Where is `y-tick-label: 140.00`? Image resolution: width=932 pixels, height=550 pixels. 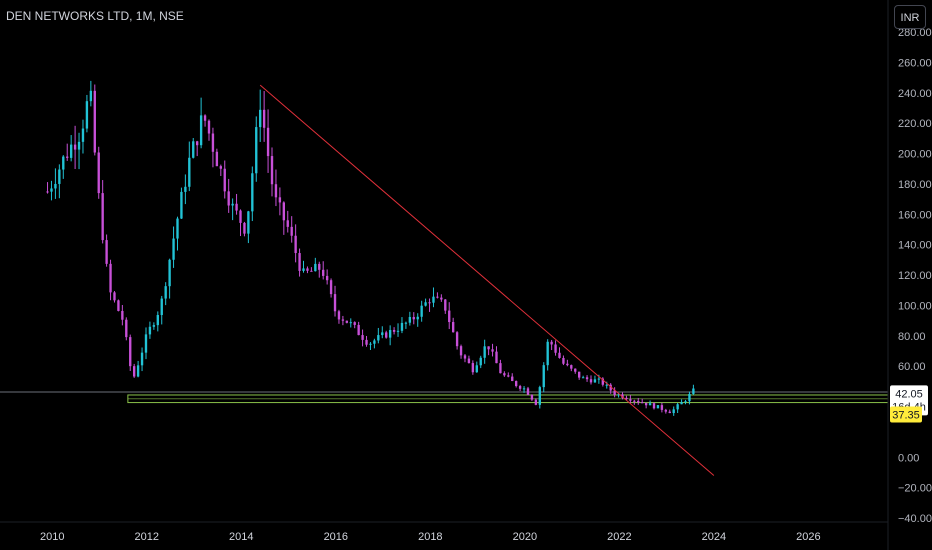
y-tick-label: 140.00 is located at coordinates (915, 246).